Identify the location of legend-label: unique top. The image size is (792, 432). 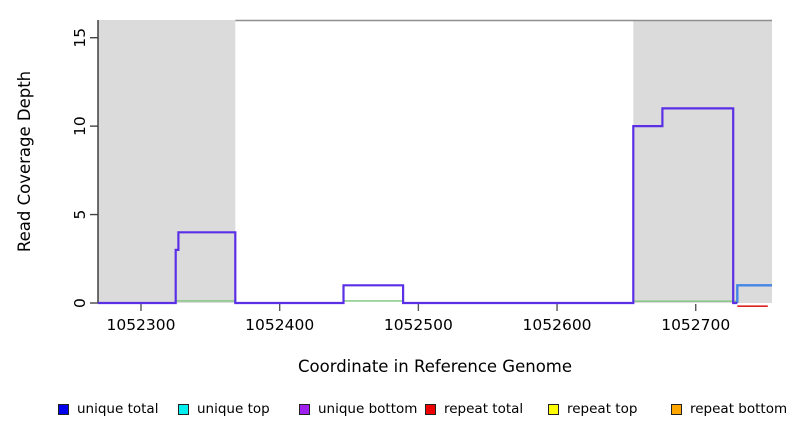
(233, 409).